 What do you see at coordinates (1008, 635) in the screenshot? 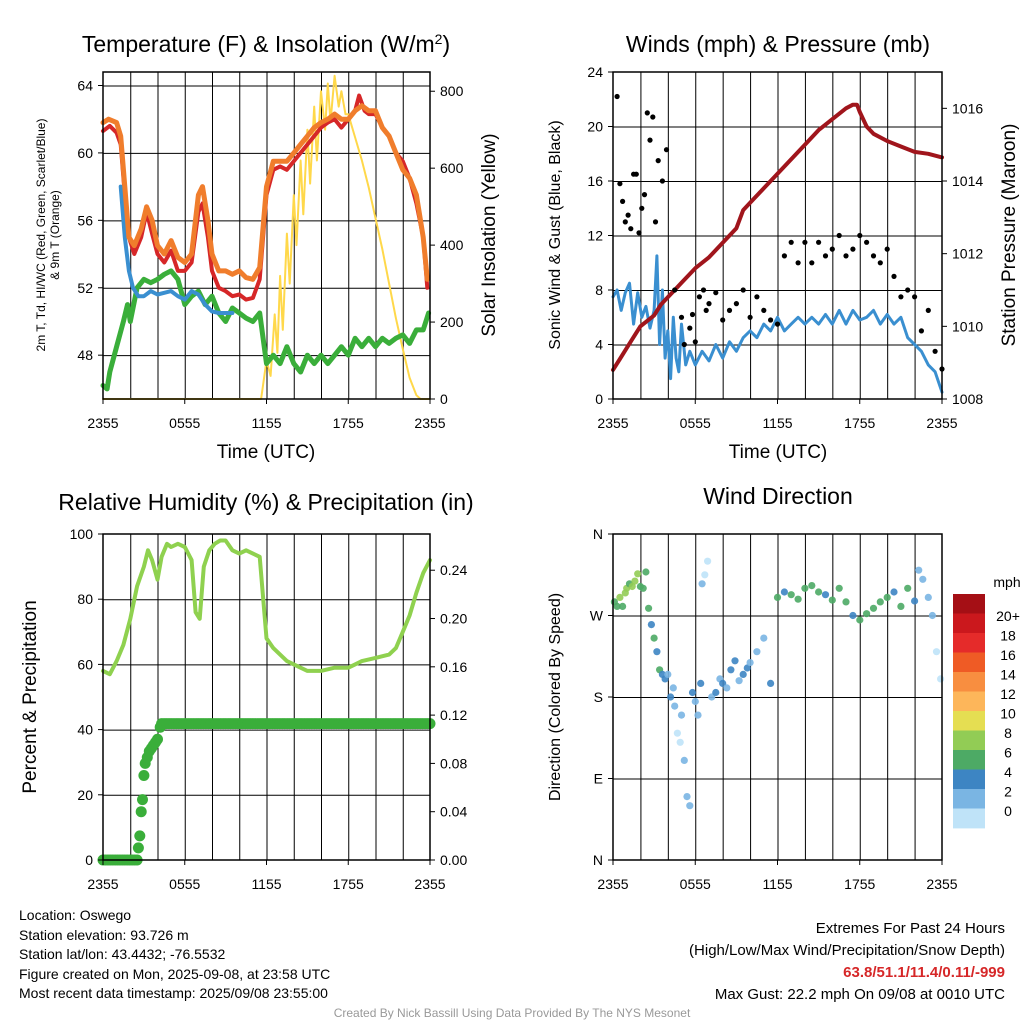
I see `colorbar-tick-label: 18` at bounding box center [1008, 635].